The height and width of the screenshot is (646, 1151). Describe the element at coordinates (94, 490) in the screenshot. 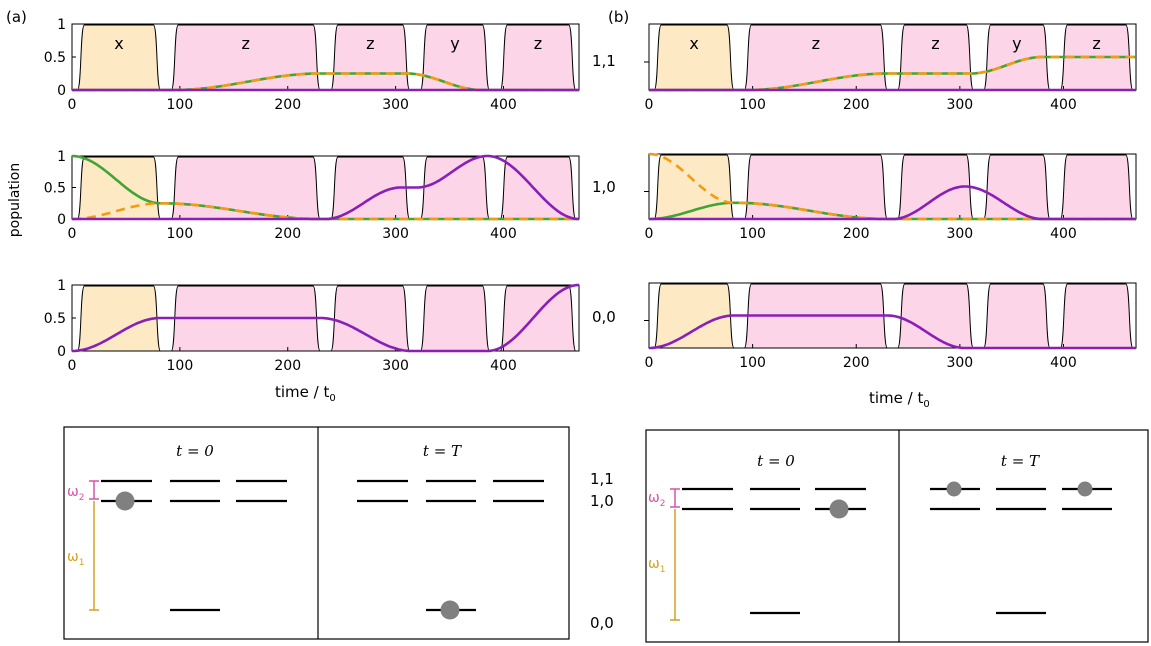

I see `omega2-bracket-a` at that location.